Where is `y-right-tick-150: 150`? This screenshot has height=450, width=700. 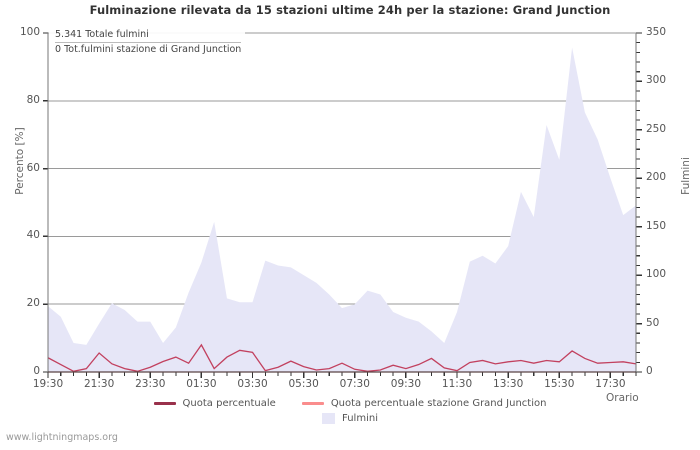 y-right-tick-150: 150 is located at coordinates (656, 225).